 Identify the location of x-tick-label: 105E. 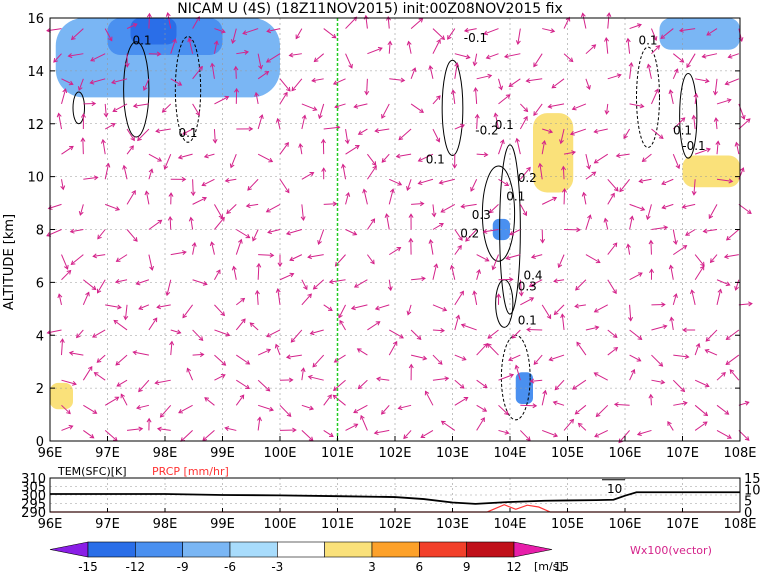
(567, 524).